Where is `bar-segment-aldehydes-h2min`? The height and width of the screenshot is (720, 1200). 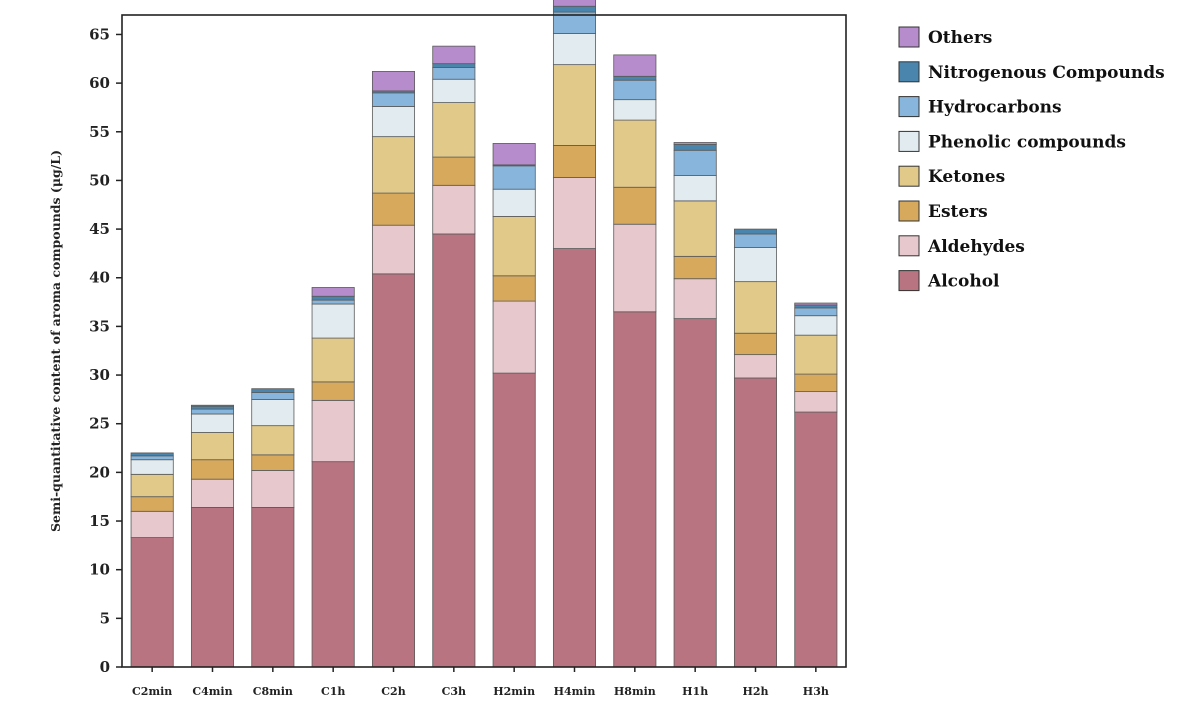 bar-segment-aldehydes-h2min is located at coordinates (514, 337).